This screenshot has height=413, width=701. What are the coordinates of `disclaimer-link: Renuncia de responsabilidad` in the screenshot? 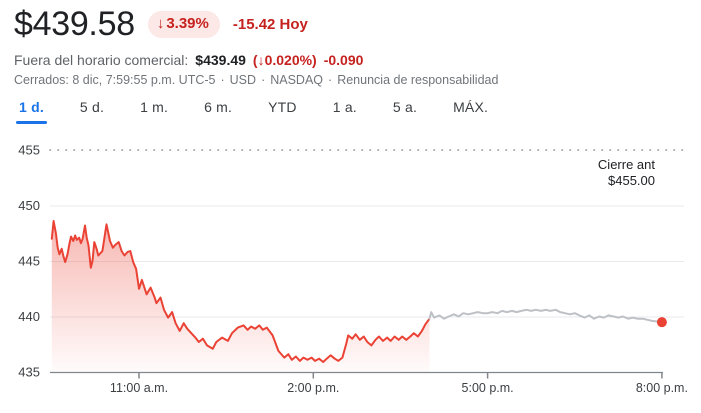 It's located at (418, 80).